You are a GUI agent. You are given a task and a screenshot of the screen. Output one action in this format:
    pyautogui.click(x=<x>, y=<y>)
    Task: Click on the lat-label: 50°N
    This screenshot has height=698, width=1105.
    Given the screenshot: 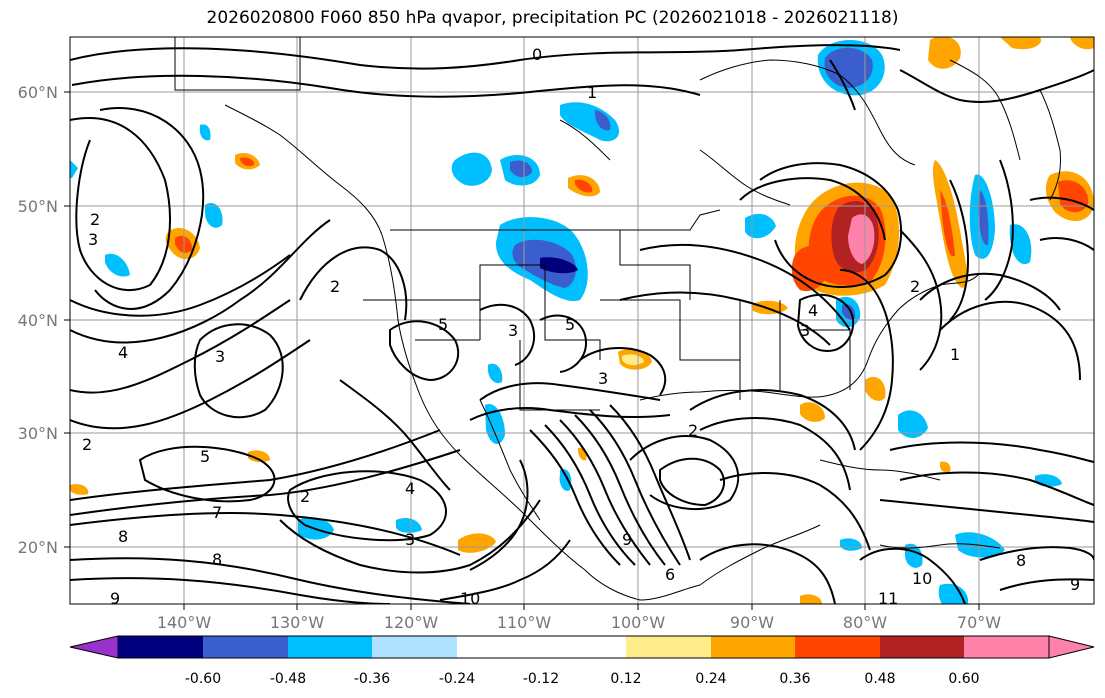 What is the action you would take?
    pyautogui.click(x=38, y=206)
    